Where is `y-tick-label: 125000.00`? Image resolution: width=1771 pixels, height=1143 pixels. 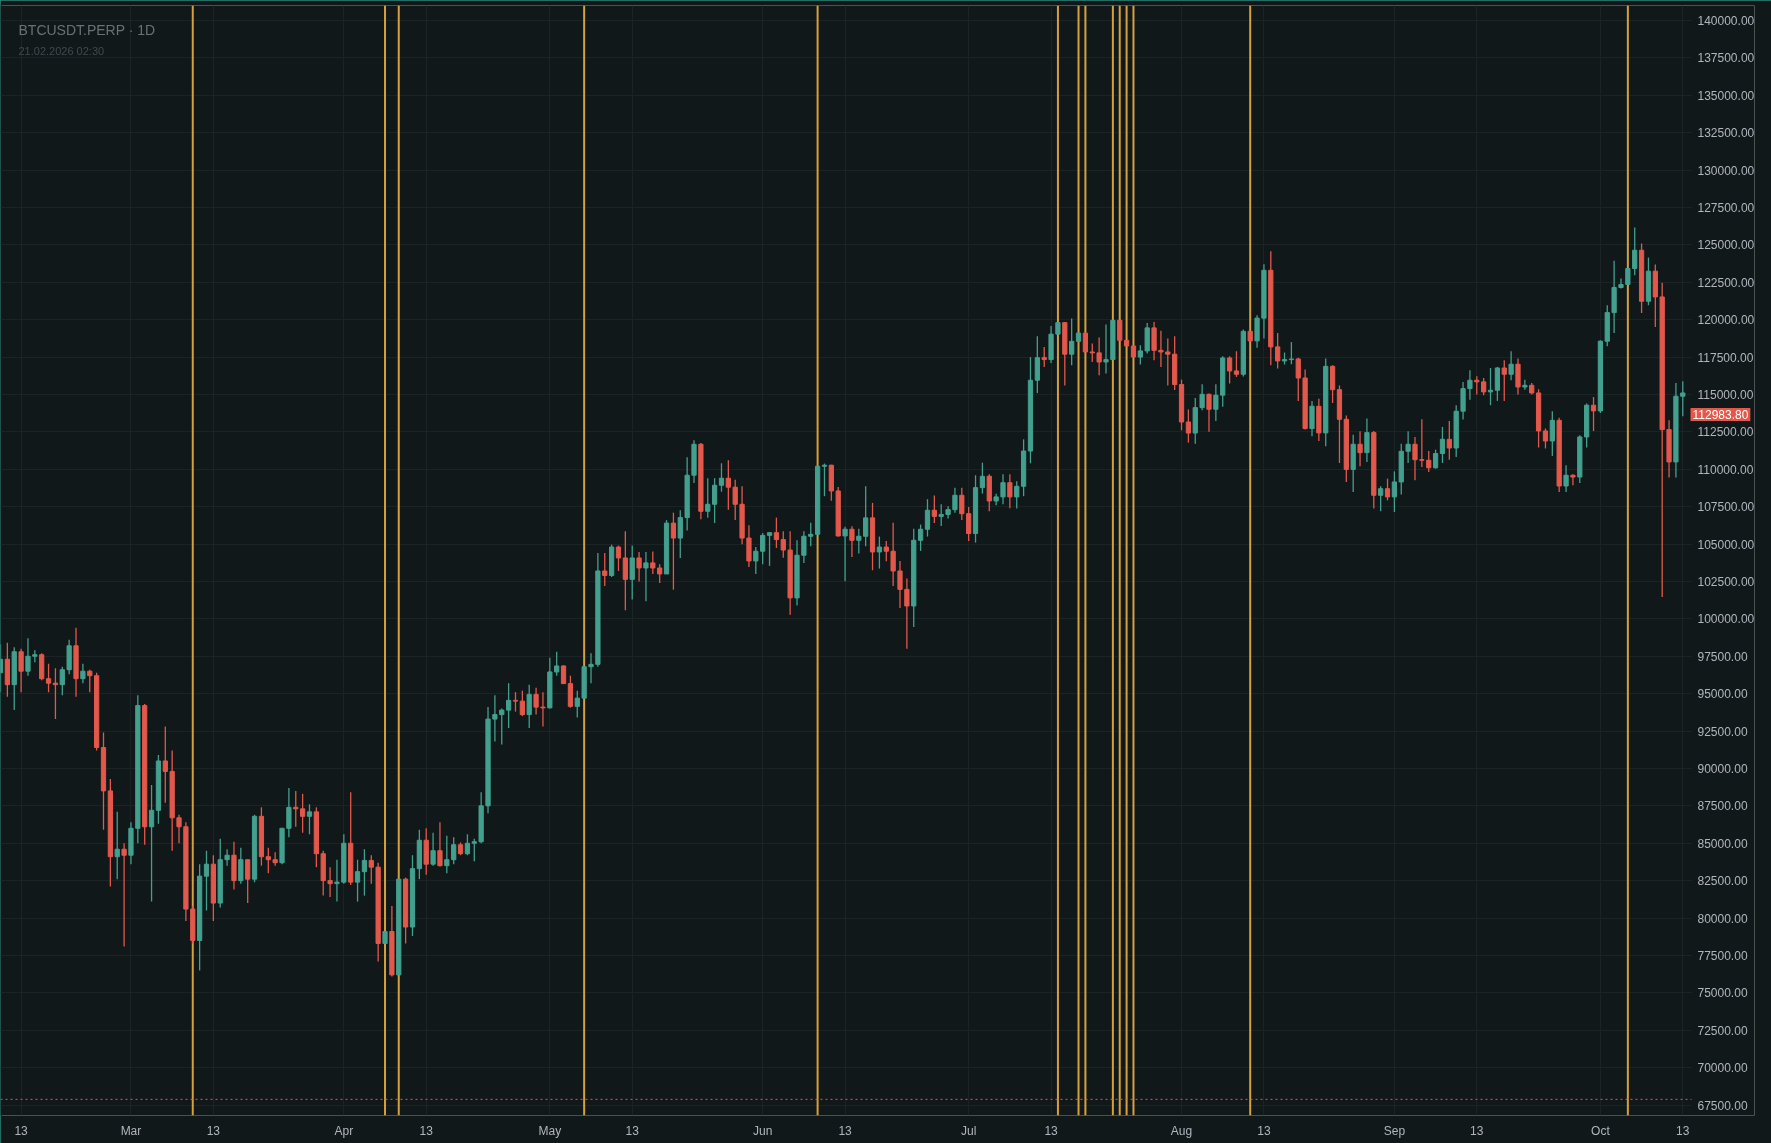 y-tick-label: 125000.00 is located at coordinates (1726, 245).